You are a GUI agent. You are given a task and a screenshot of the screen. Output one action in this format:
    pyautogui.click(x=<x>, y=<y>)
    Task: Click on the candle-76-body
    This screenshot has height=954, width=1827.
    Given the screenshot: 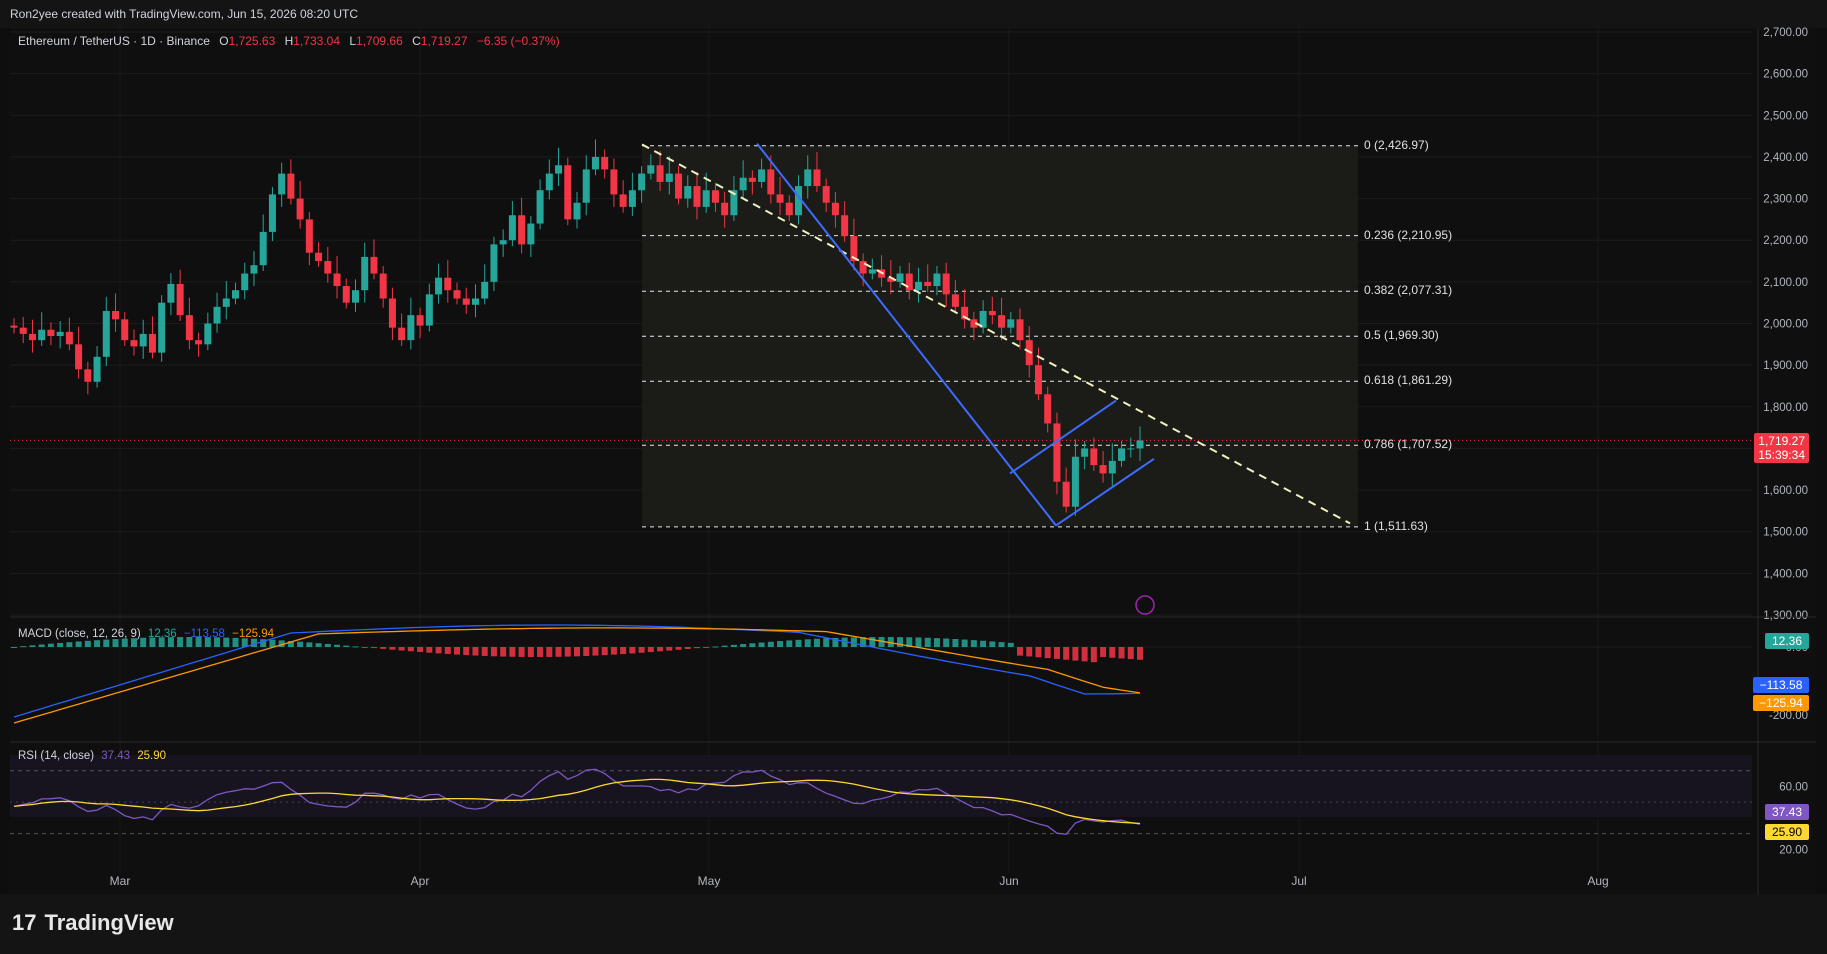 What is the action you would take?
    pyautogui.click(x=706, y=198)
    